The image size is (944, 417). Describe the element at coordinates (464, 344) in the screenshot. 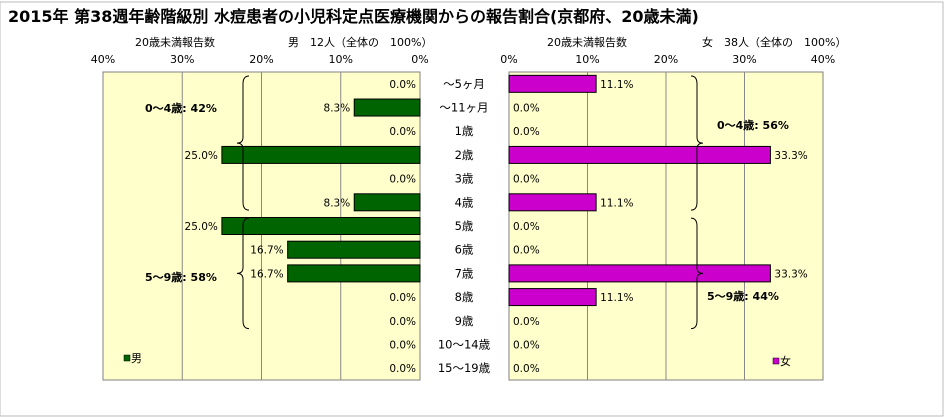

I see `category-label: 10～14歳` at that location.